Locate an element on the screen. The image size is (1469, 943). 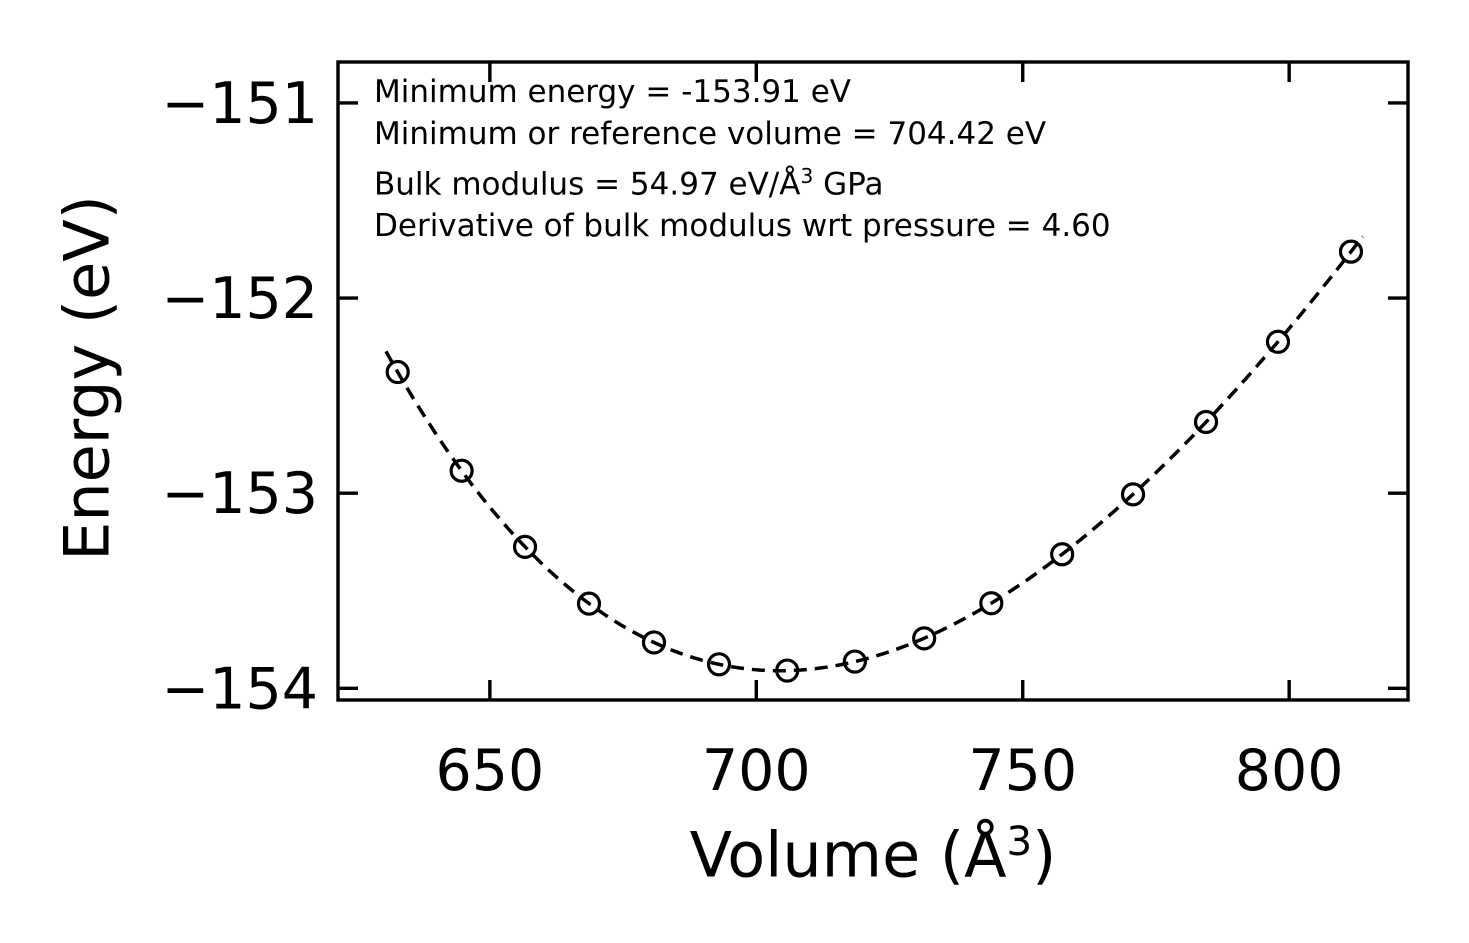
x-tick-label: 750 is located at coordinates (1022, 771).